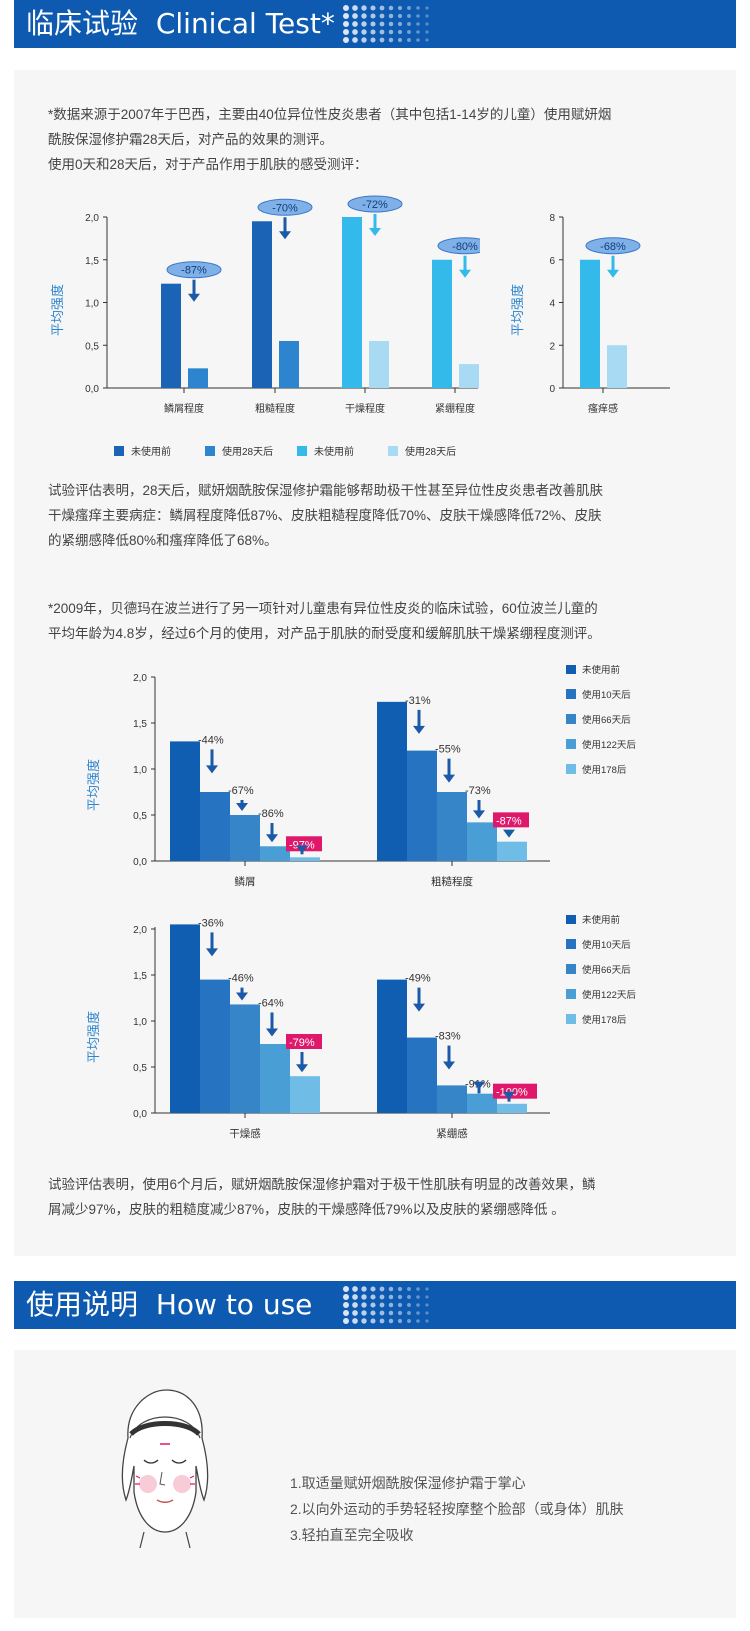  What do you see at coordinates (140, 816) in the screenshot?
I see `y-tick-label: 0,5` at bounding box center [140, 816].